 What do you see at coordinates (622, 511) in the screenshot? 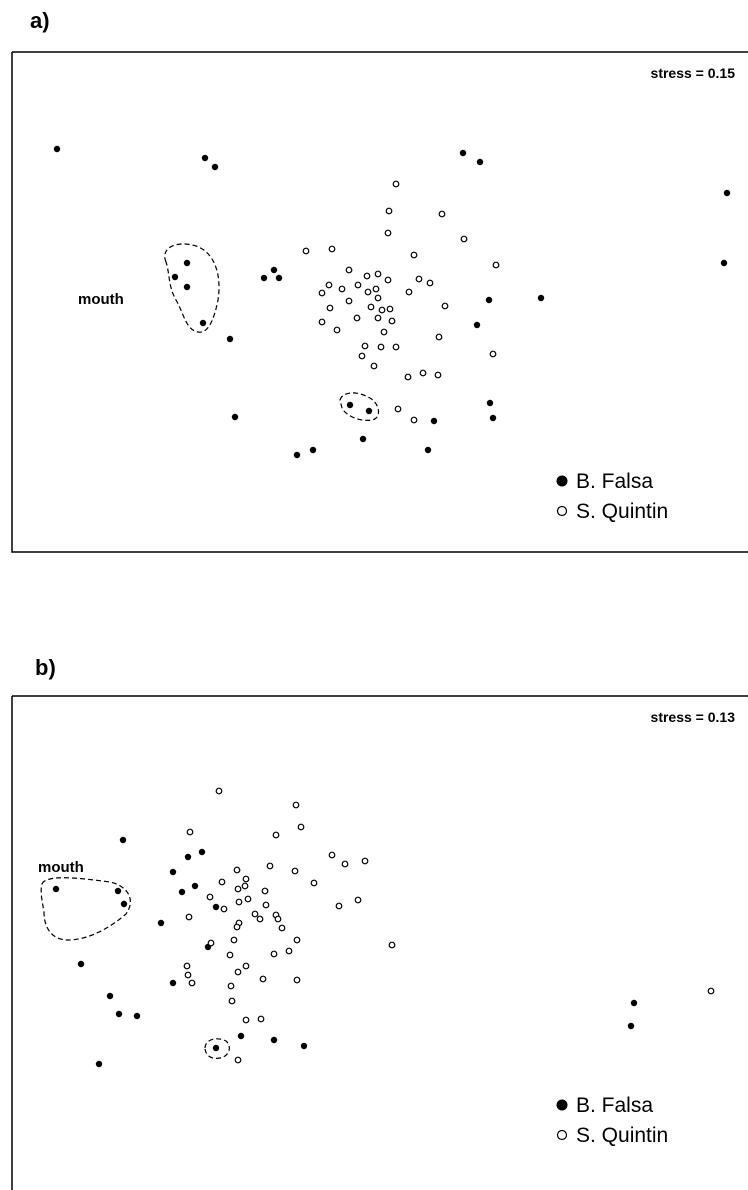
I see `legend-a-s-quintin: S. Quintin` at bounding box center [622, 511].